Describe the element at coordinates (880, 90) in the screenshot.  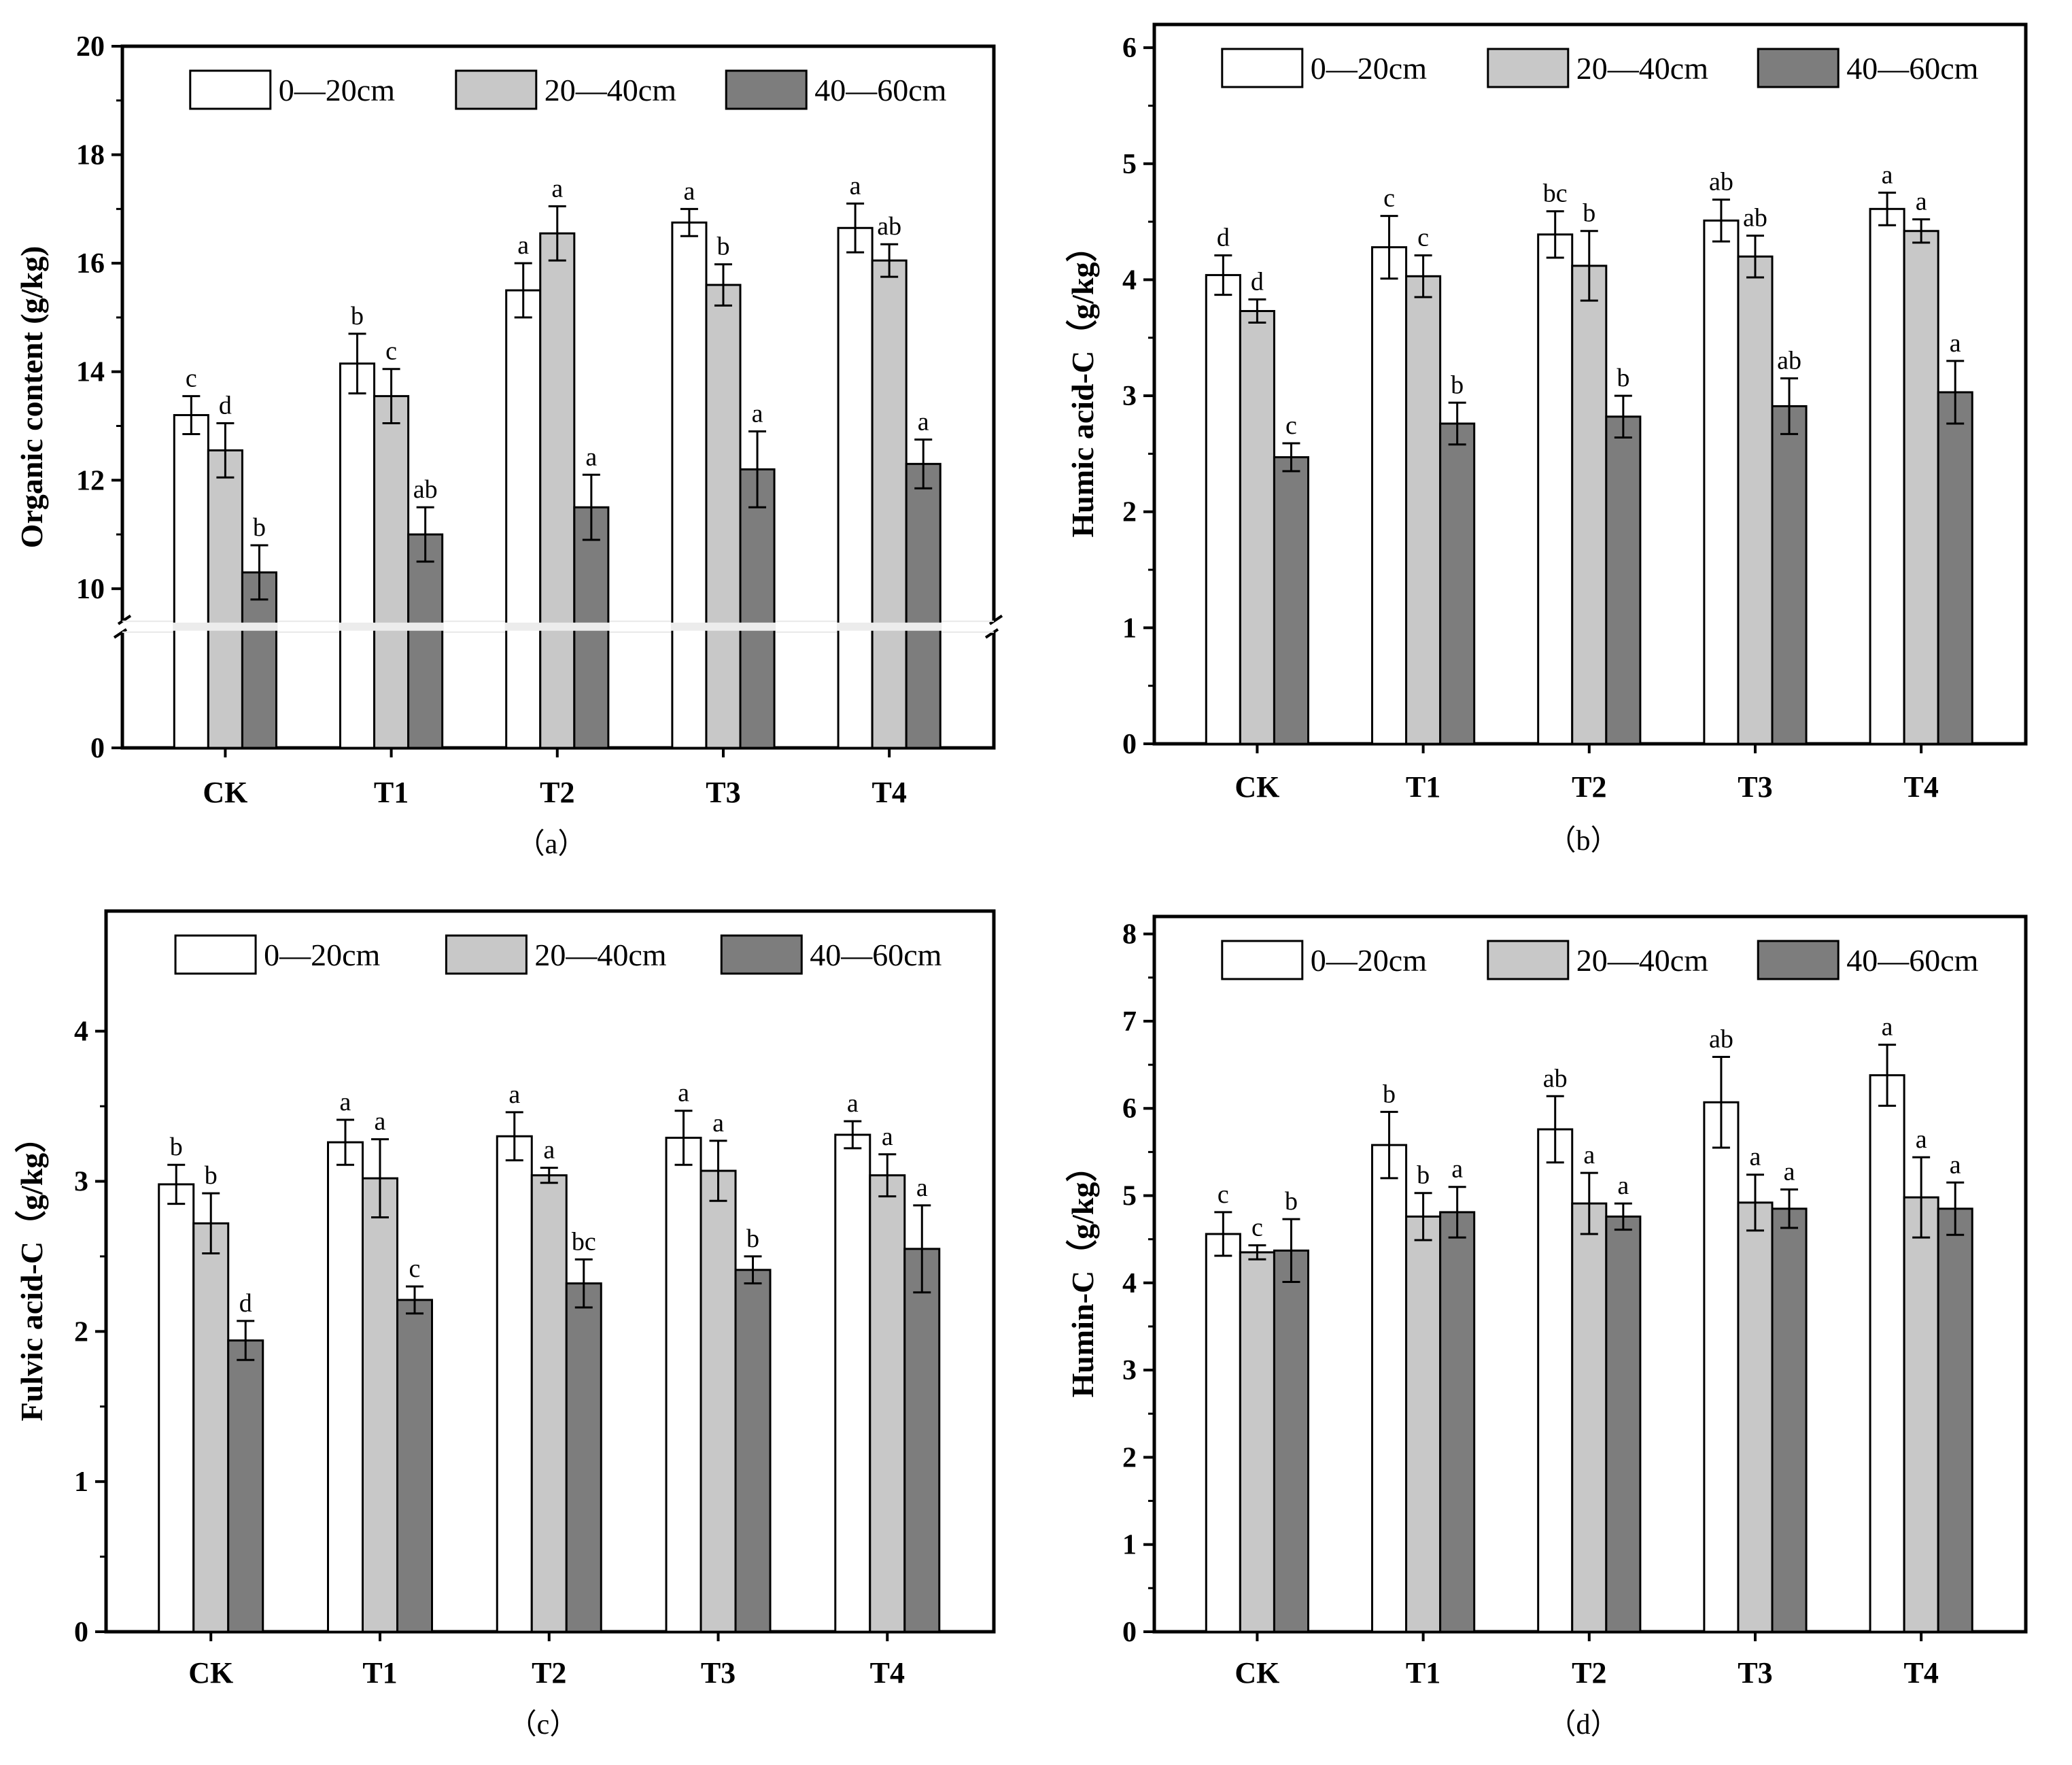
I see `legend-label: 40—60cm` at that location.